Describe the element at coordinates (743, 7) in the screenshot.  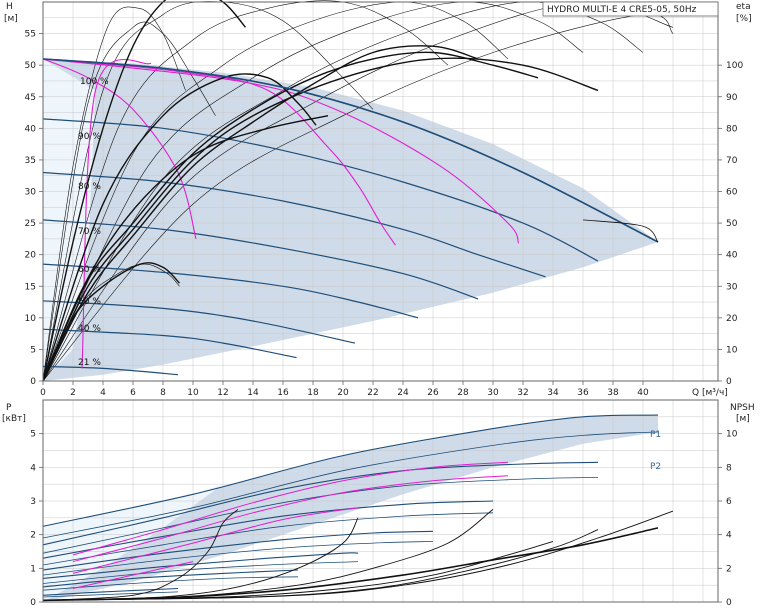
I see `eta-axis-label: eta` at that location.